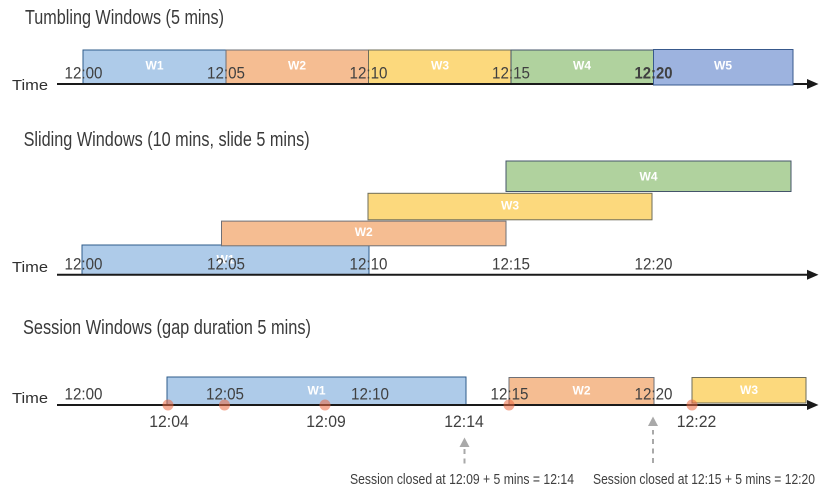  Describe the element at coordinates (464, 421) in the screenshot. I see `svg-text: 12:14` at that location.